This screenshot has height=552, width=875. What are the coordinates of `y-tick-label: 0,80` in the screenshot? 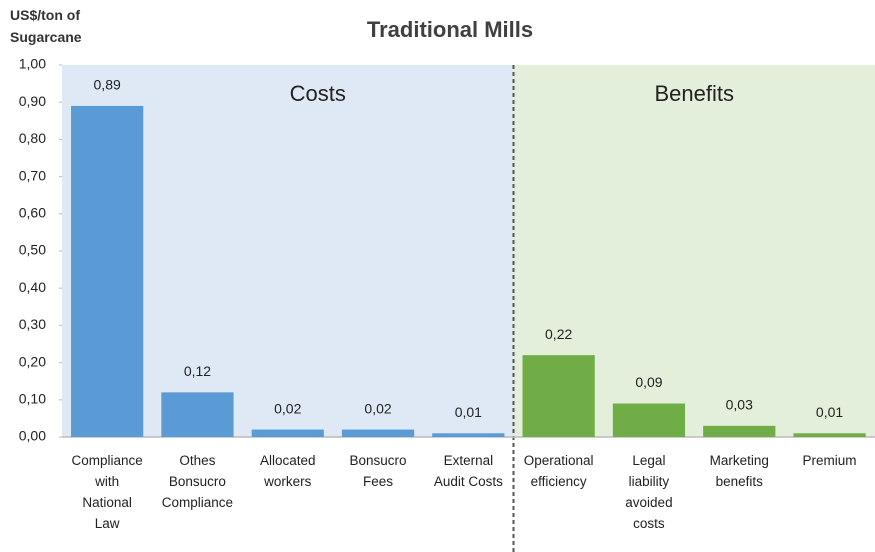 It's located at (32, 138).